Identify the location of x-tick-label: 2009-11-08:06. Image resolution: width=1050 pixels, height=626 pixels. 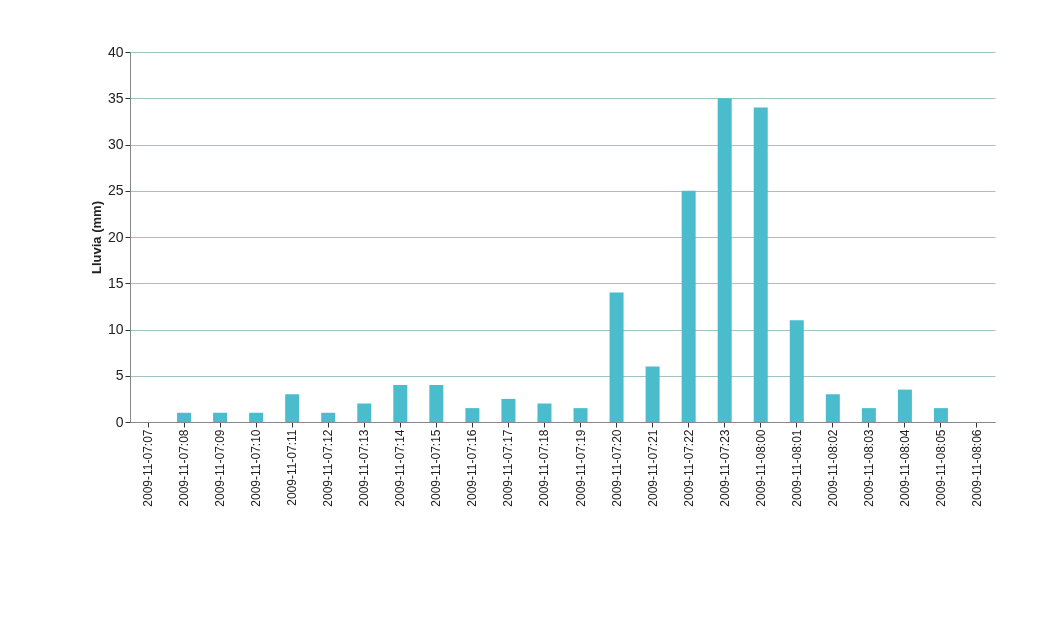
(976, 468).